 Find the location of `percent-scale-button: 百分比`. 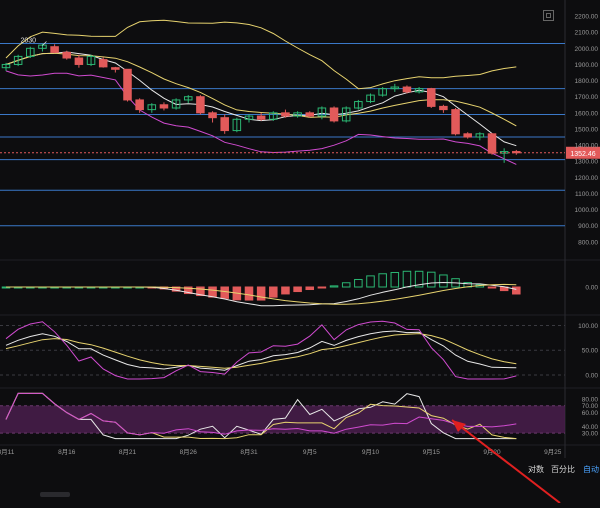

percent-scale-button: 百分比 is located at coordinates (563, 469).